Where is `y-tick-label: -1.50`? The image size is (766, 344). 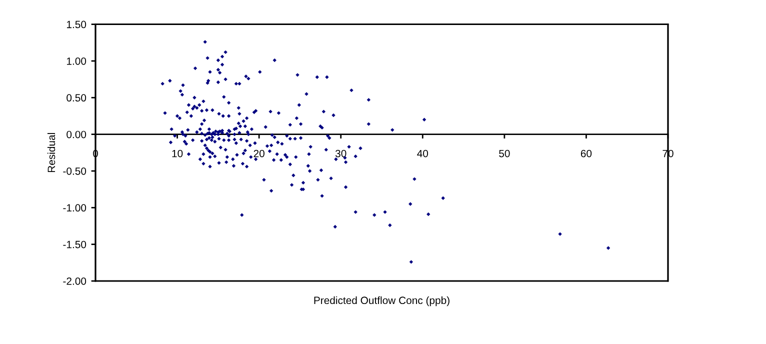 y-tick-label: -1.50 is located at coordinates (74, 244).